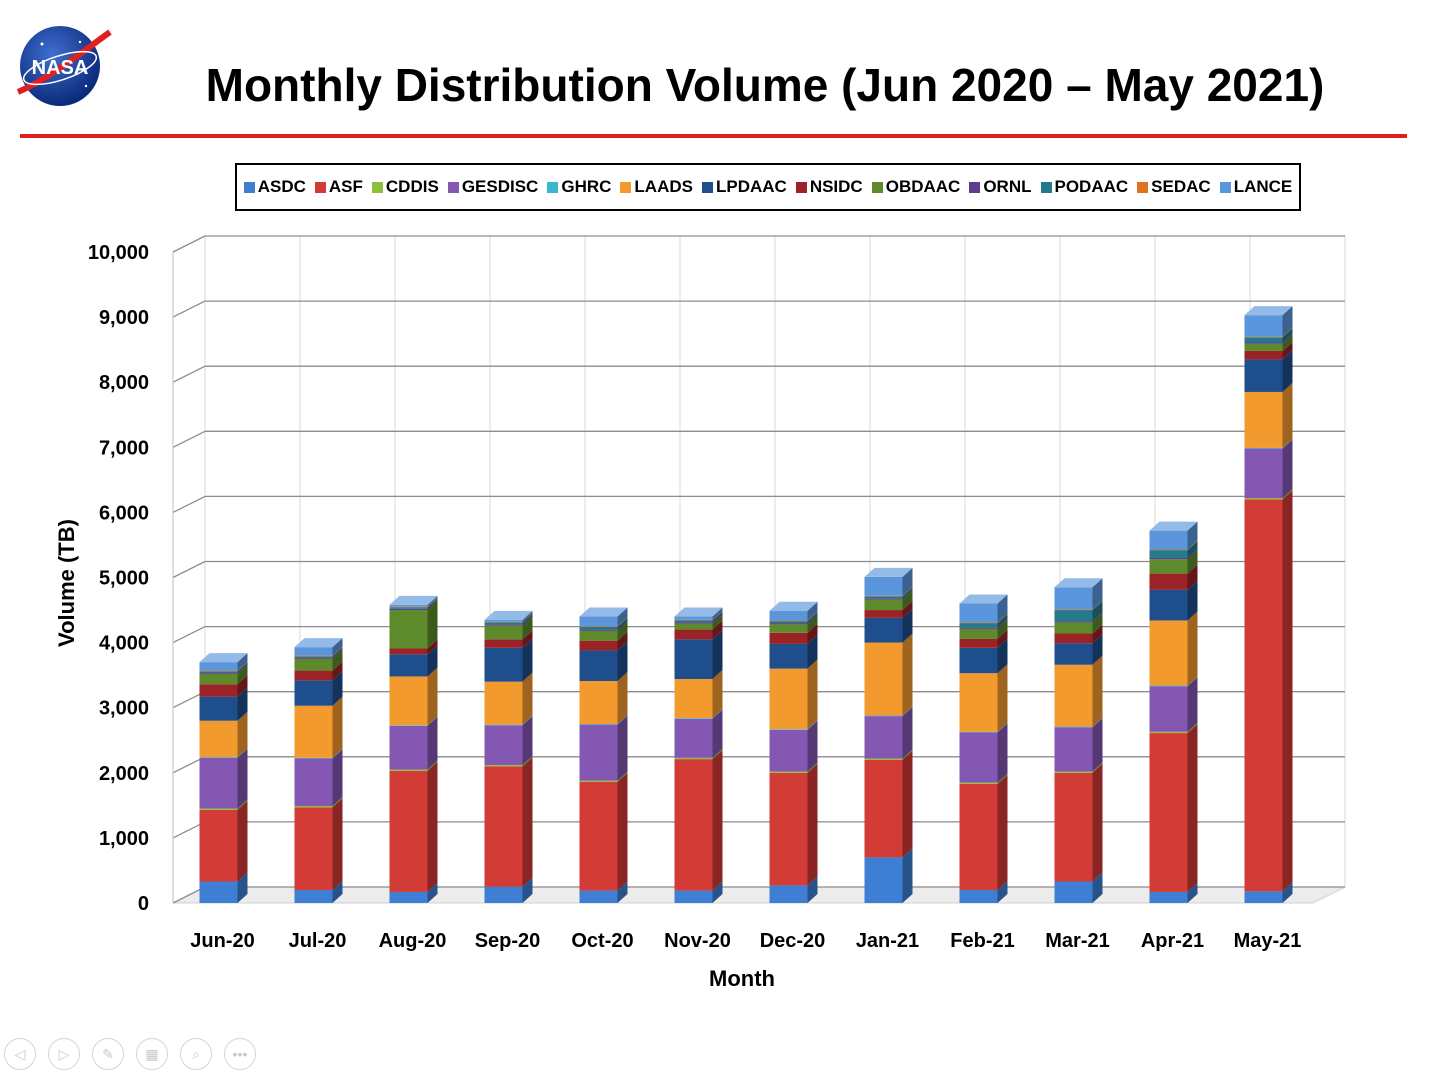 Image resolution: width=1436 pixels, height=1080 pixels. Describe the element at coordinates (240, 1054) in the screenshot. I see `more-options-icon: •••` at that location.